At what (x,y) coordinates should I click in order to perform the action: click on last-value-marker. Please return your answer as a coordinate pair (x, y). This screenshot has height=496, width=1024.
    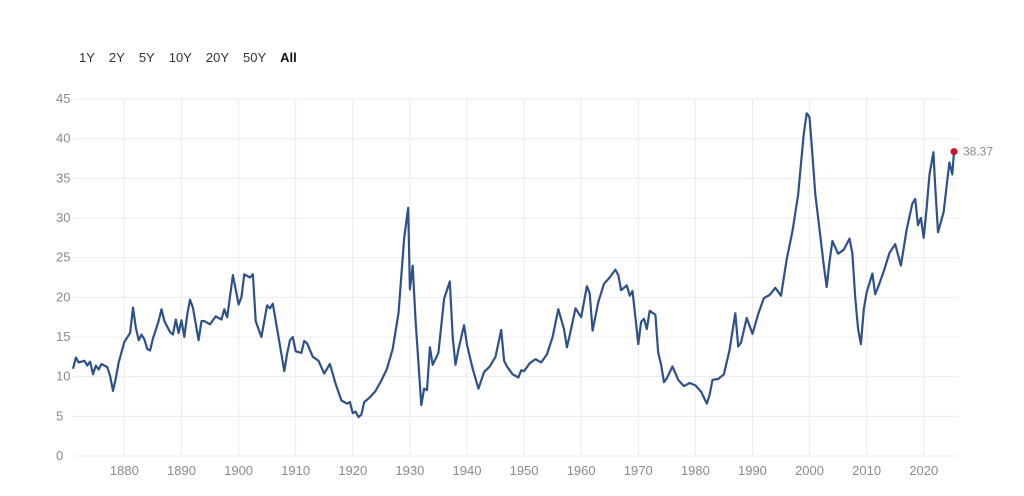
    Looking at the image, I should click on (954, 152).